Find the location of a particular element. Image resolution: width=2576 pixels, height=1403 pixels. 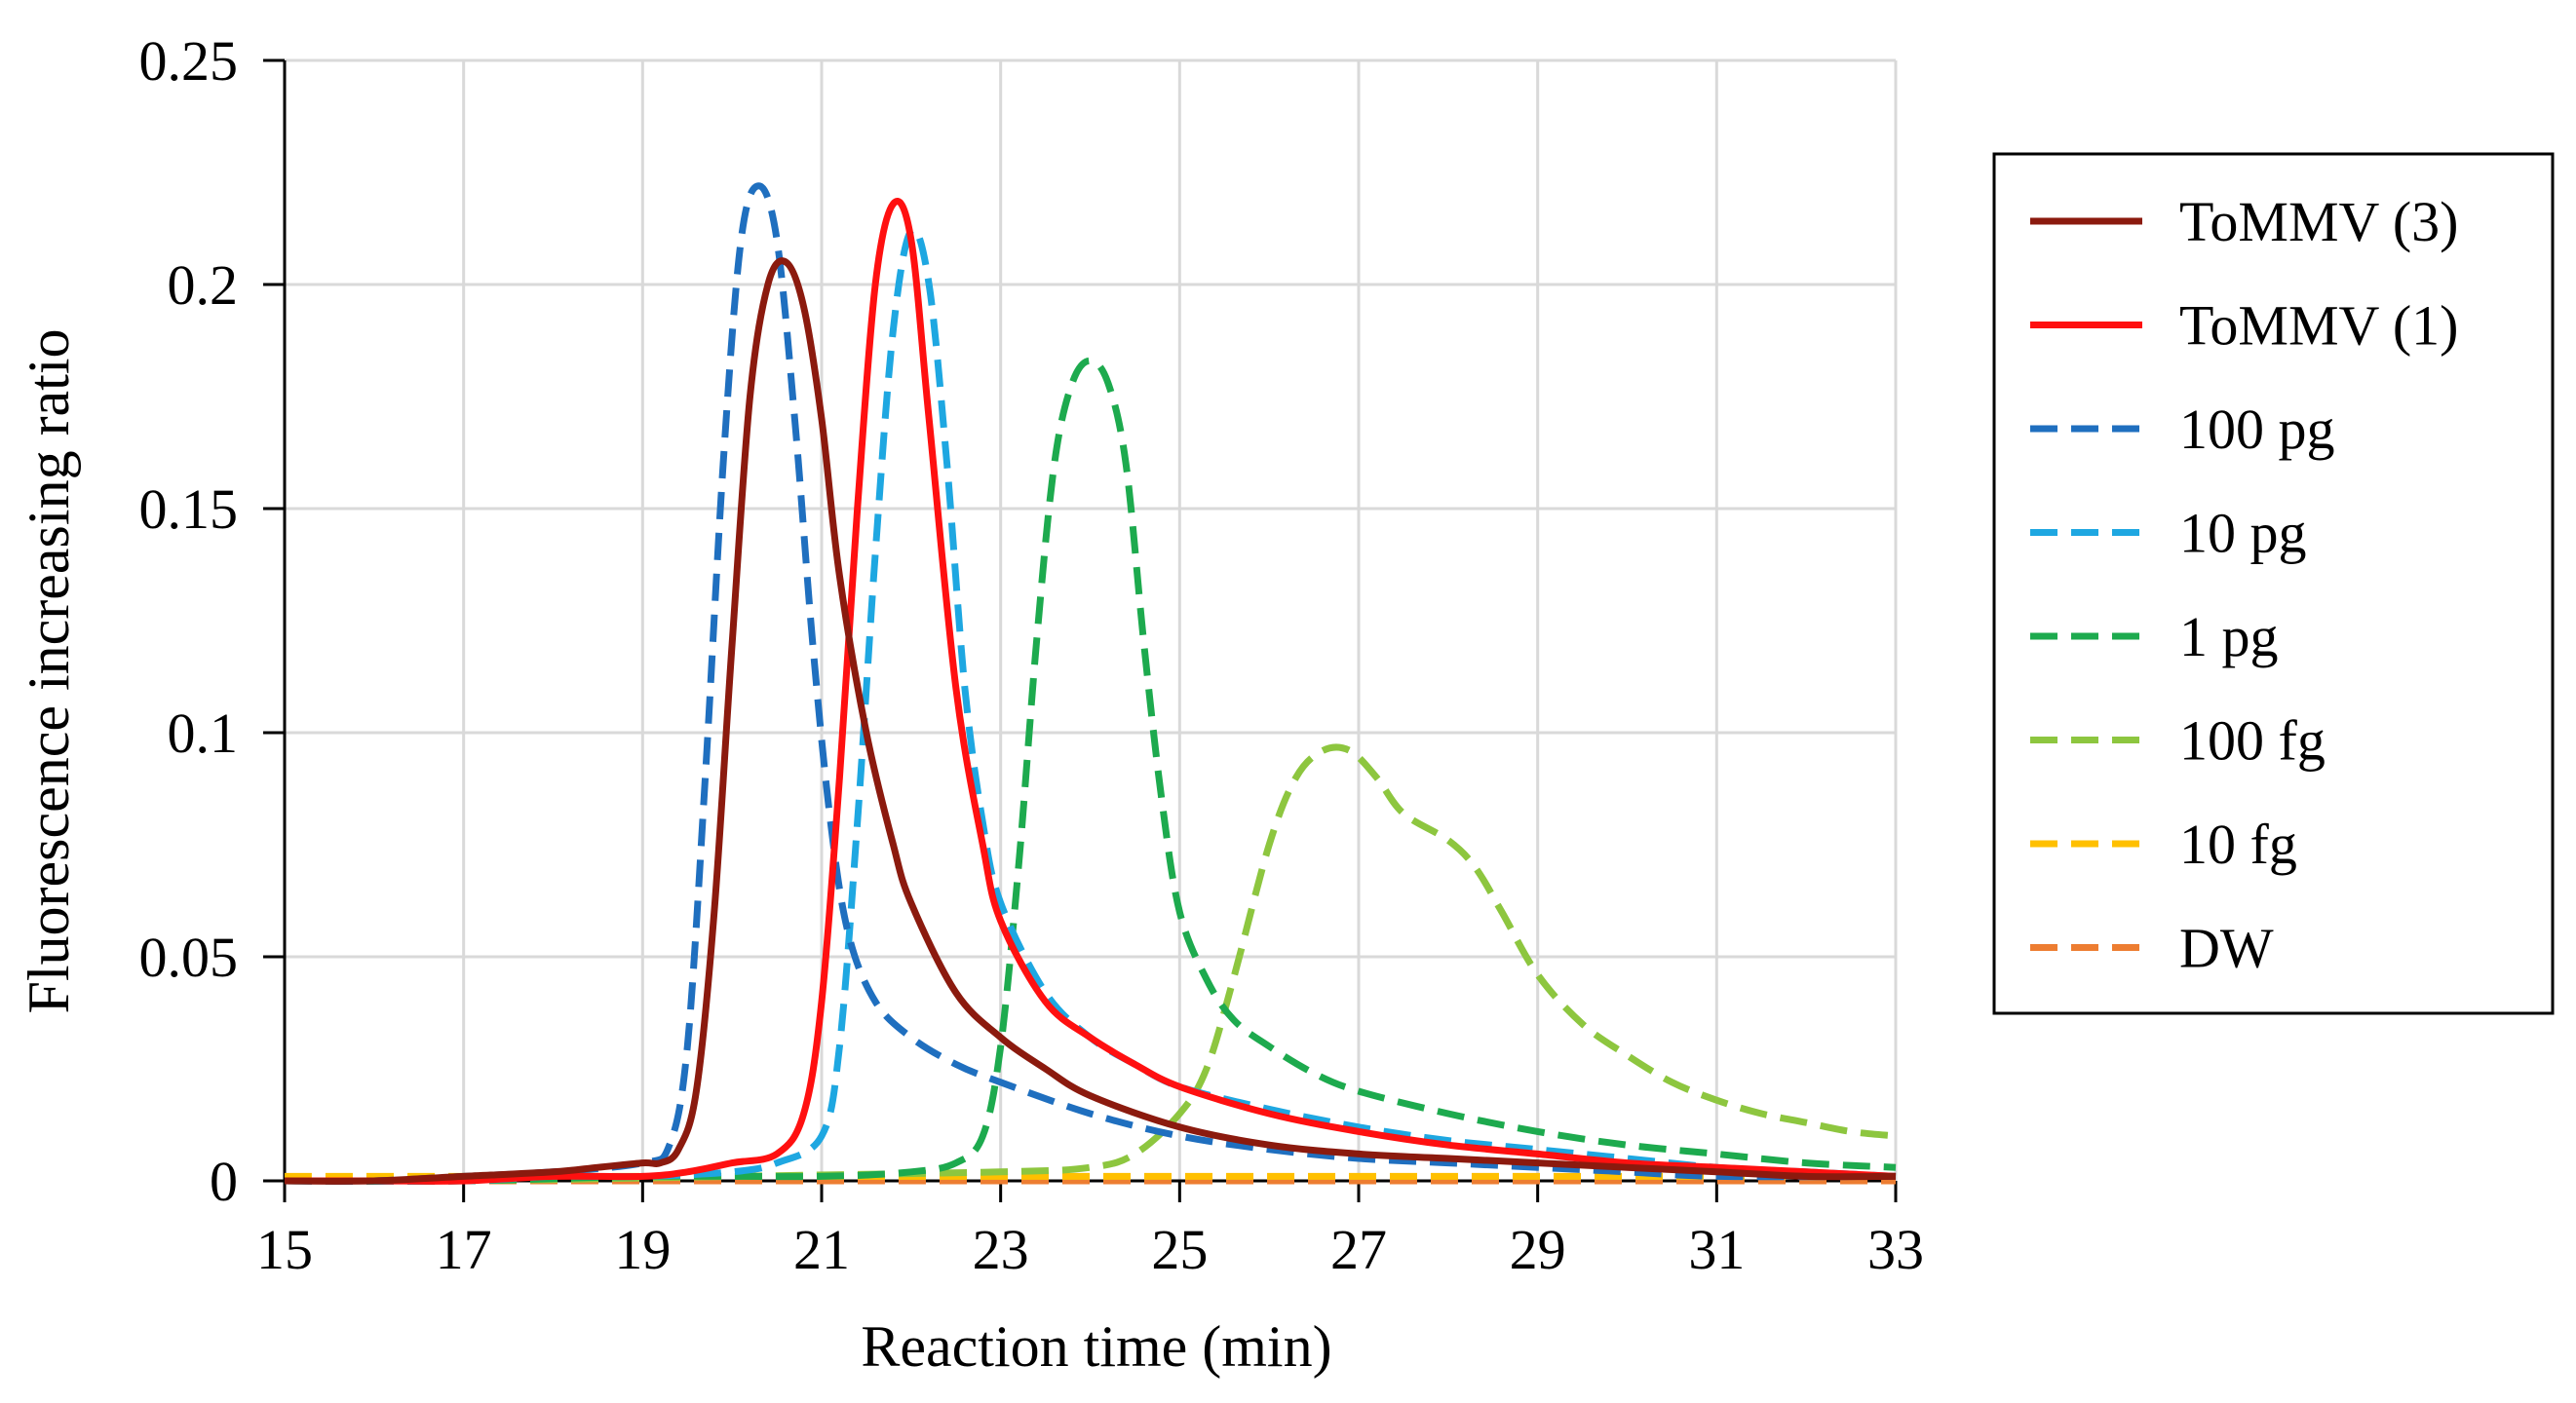

legend-item-1-pg: 1 pg is located at coordinates (2154, 636).